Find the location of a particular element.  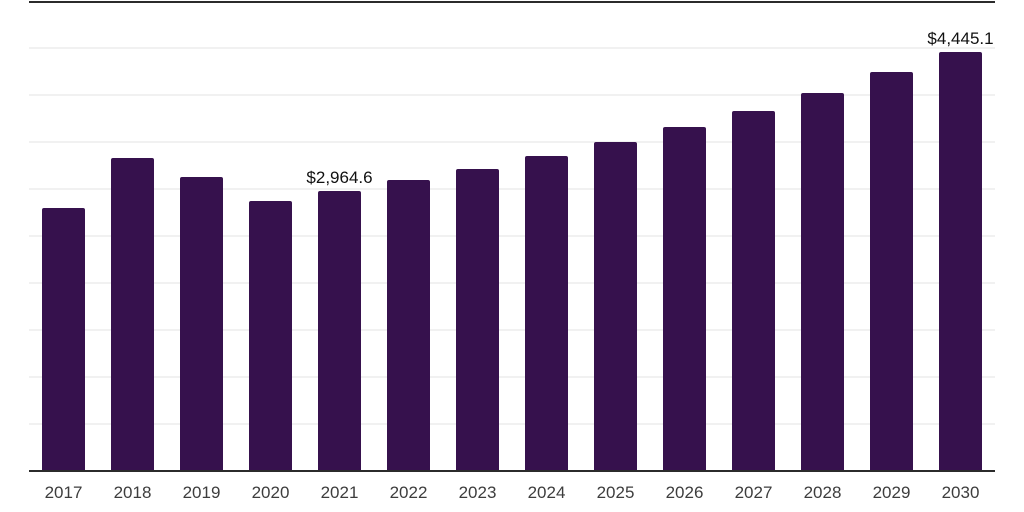

x-tick-2030: 2030 is located at coordinates (960, 492).